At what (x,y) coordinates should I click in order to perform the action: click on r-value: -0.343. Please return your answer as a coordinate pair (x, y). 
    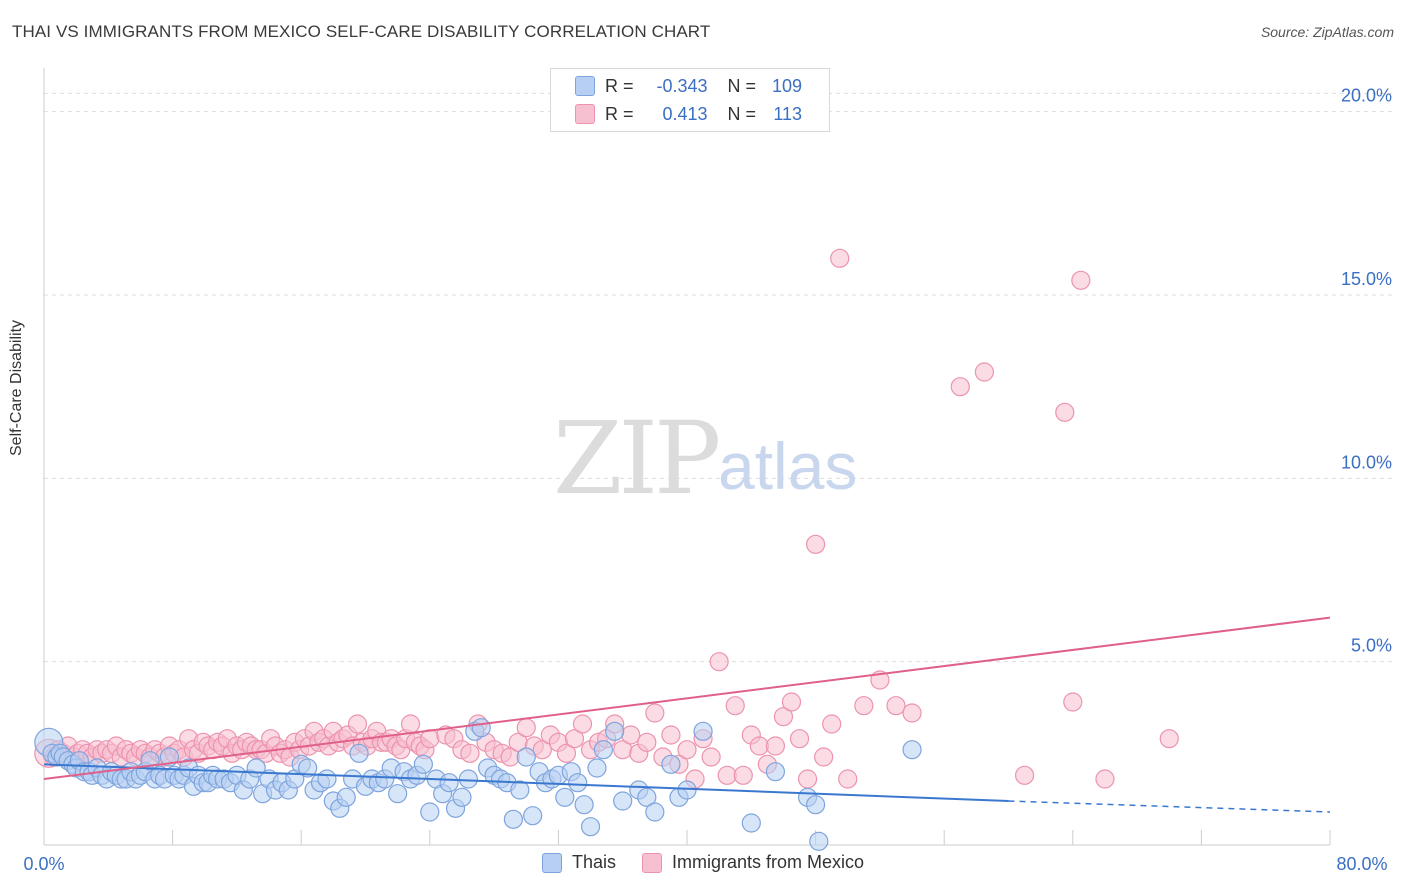
    Looking at the image, I should click on (682, 85).